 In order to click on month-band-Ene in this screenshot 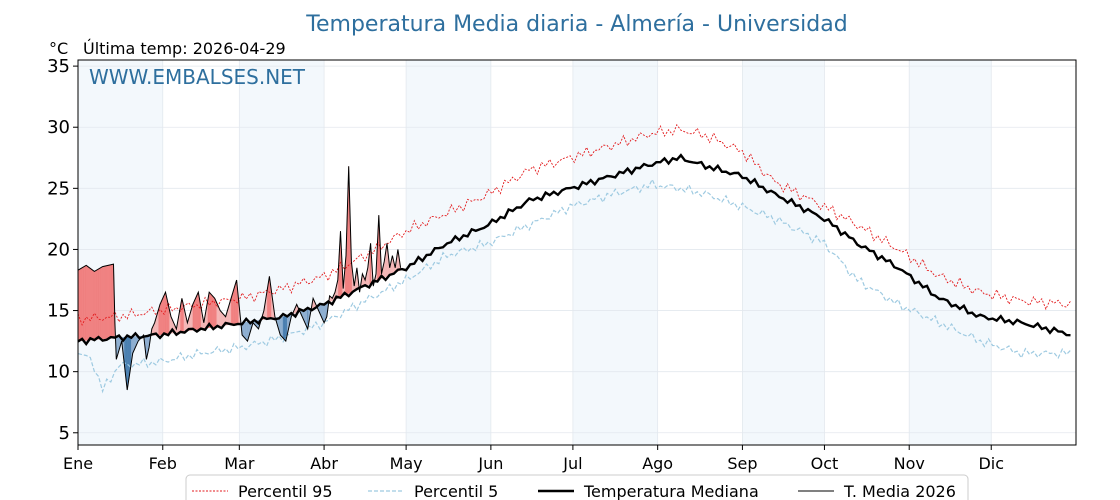, I will do `click(120, 252)`.